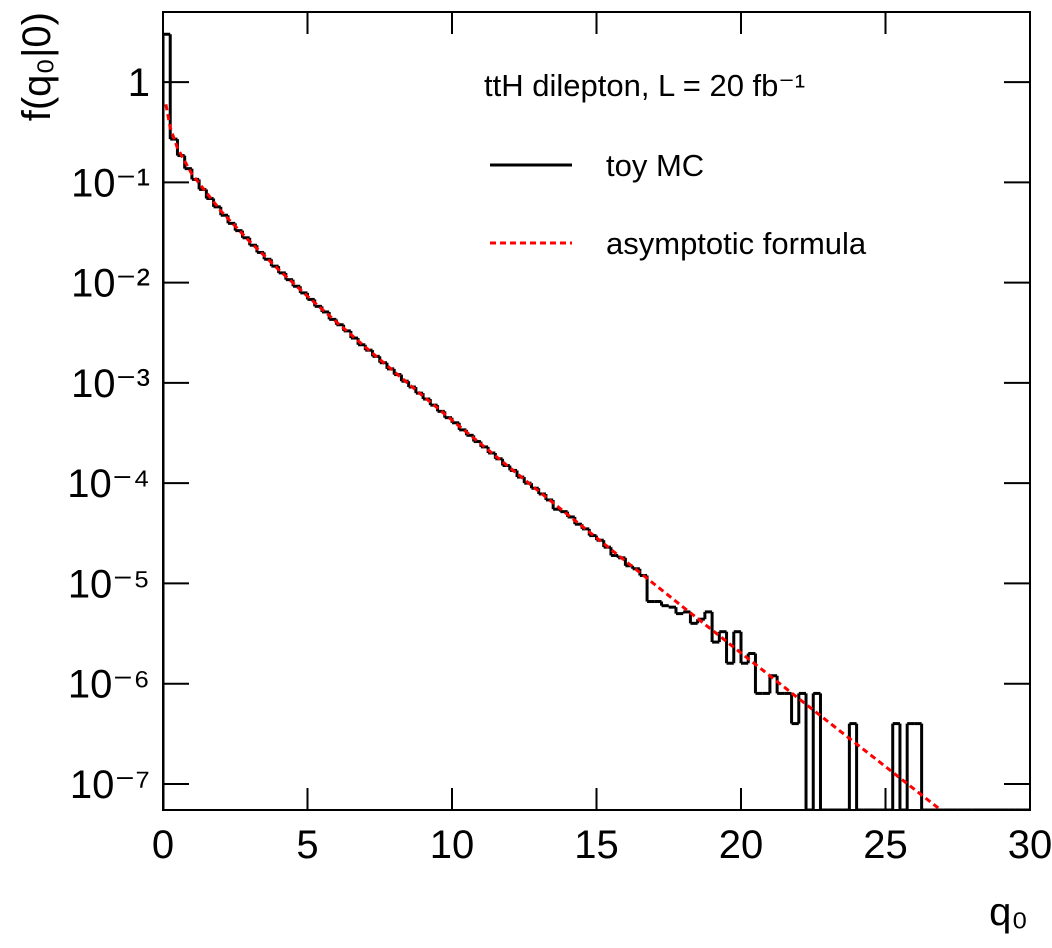 Image resolution: width=1052 pixels, height=948 pixels. What do you see at coordinates (108, 484) in the screenshot?
I see `y-tick-label: 10⁻⁴` at bounding box center [108, 484].